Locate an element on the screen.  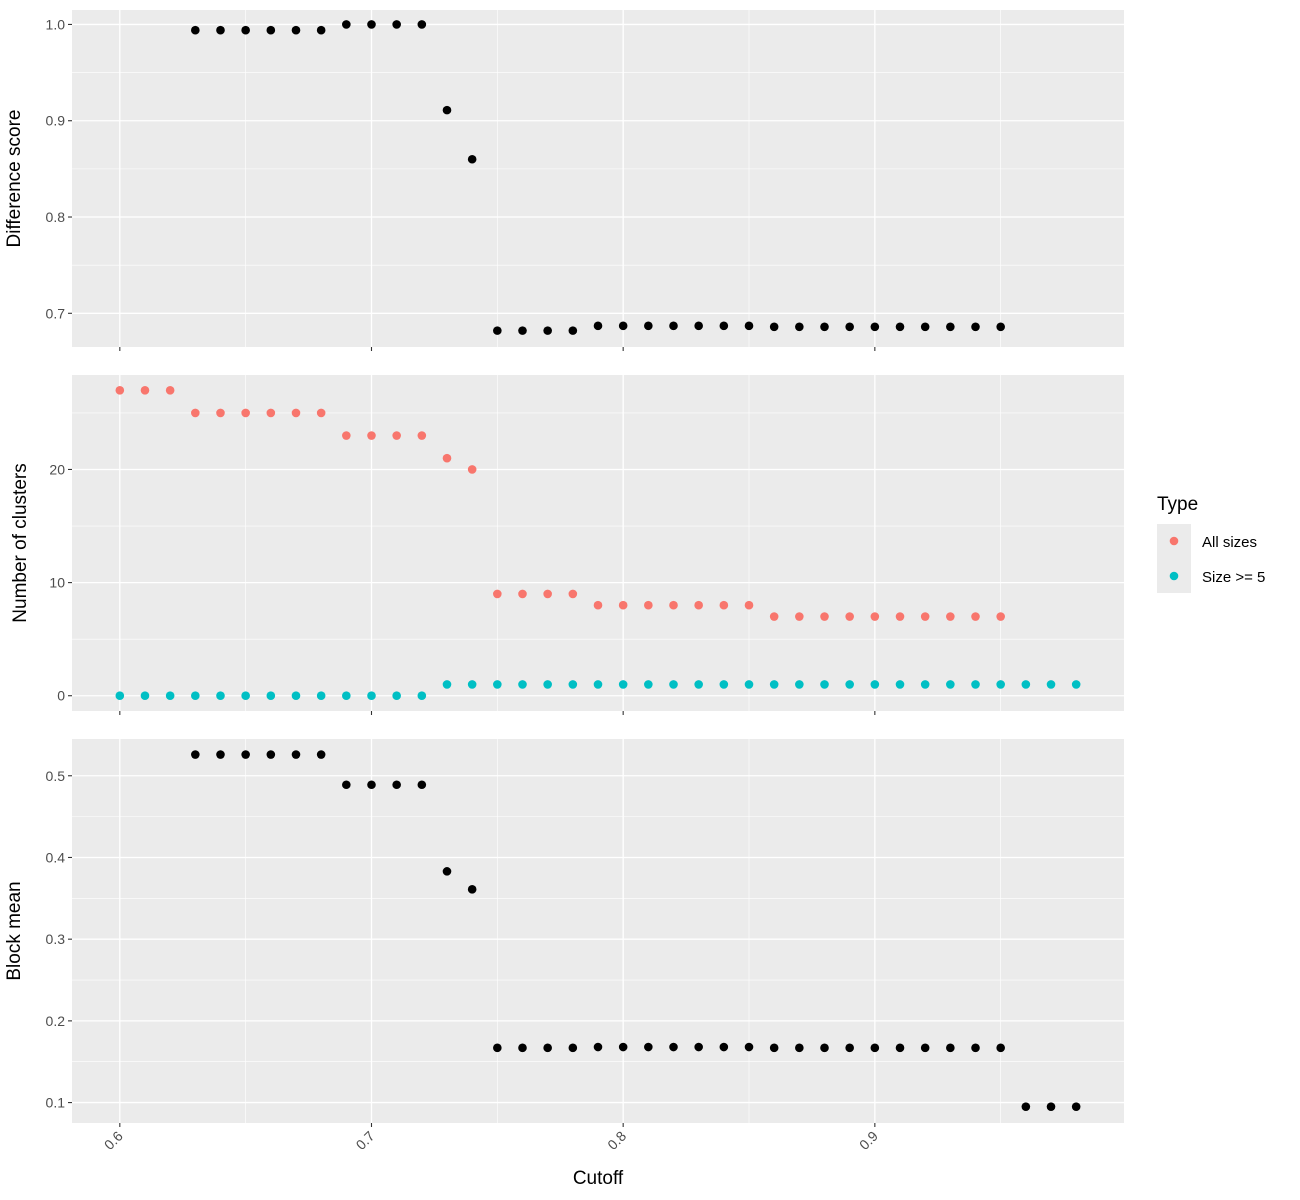
y-axis-title-bottom: Block mean is located at coordinates (14, 930).